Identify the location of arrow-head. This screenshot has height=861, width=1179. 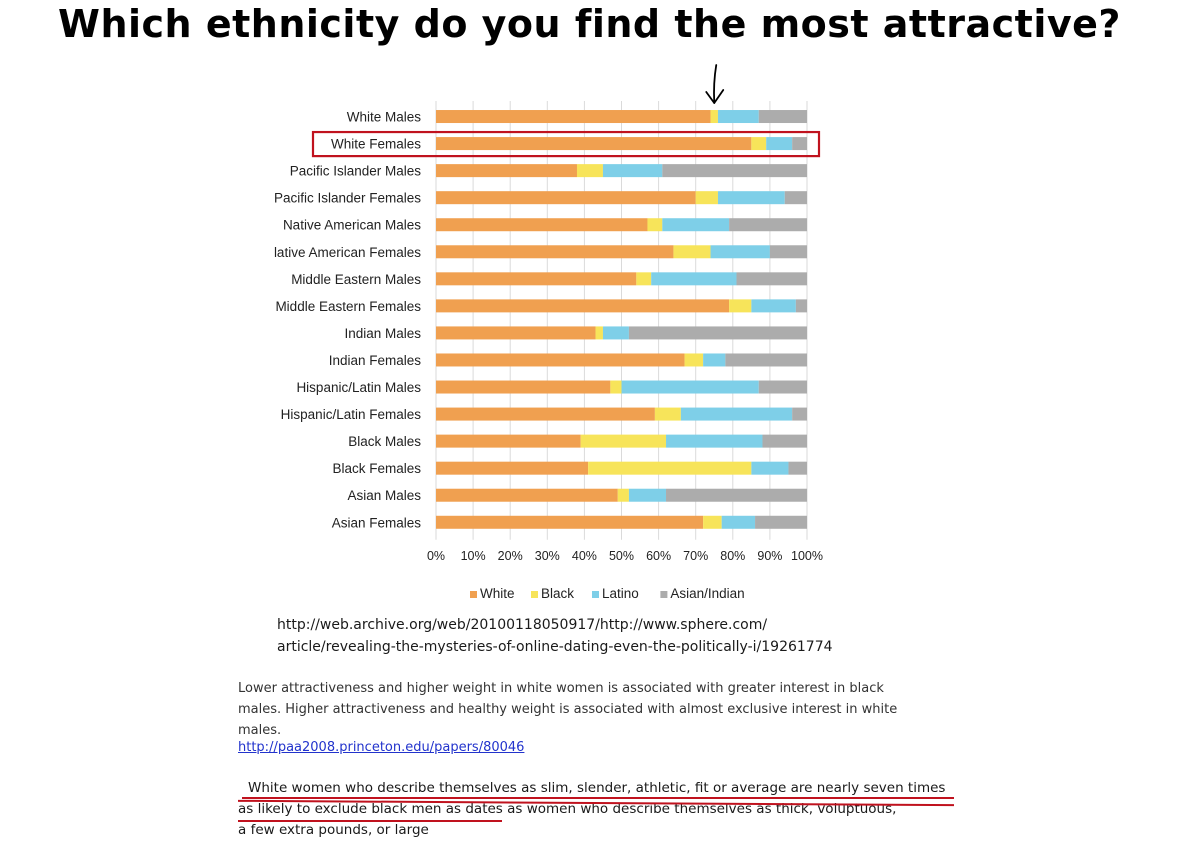
(715, 96).